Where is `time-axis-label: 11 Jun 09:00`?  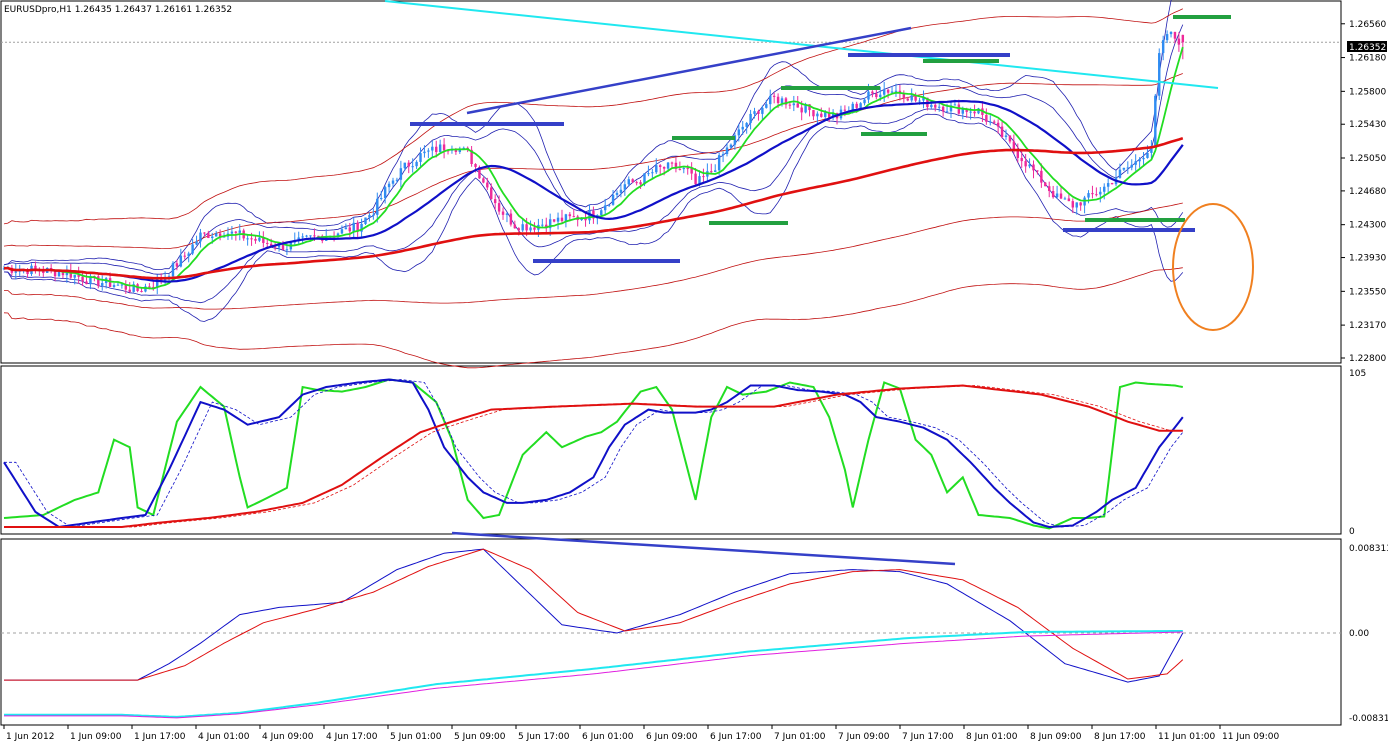 time-axis-label: 11 Jun 09:00 is located at coordinates (1250, 737).